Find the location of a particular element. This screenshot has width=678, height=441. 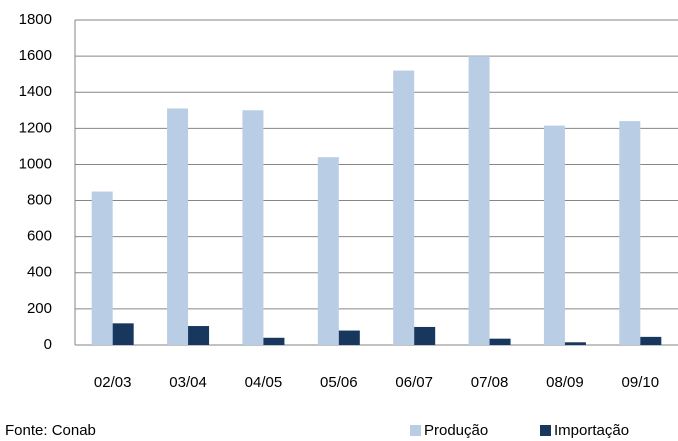

y-tick-label: 600 is located at coordinates (39, 236).